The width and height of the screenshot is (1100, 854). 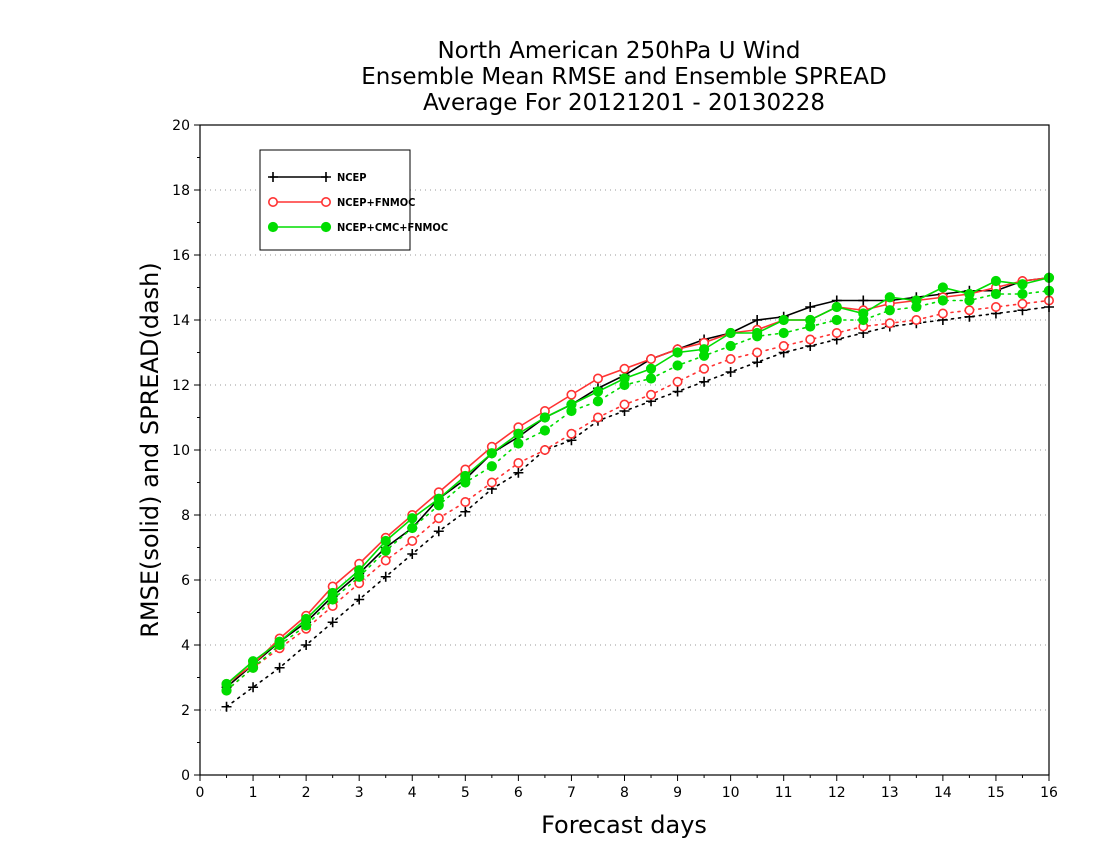 I want to click on y-tick-label: 2, so click(x=185, y=711).